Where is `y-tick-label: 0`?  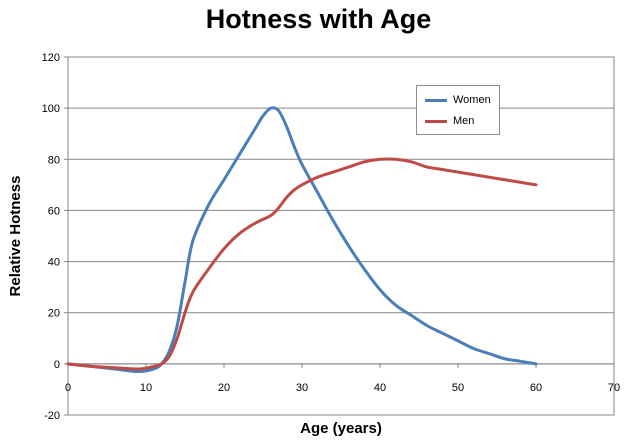 y-tick-label: 0 is located at coordinates (57, 365).